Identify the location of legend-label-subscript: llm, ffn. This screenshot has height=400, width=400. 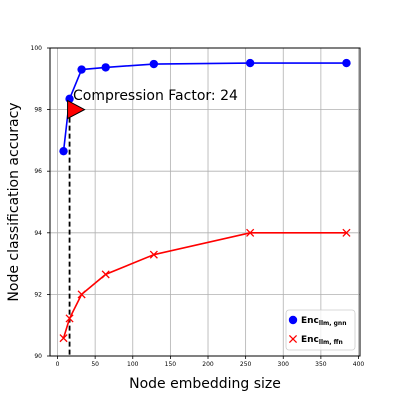
(331, 342).